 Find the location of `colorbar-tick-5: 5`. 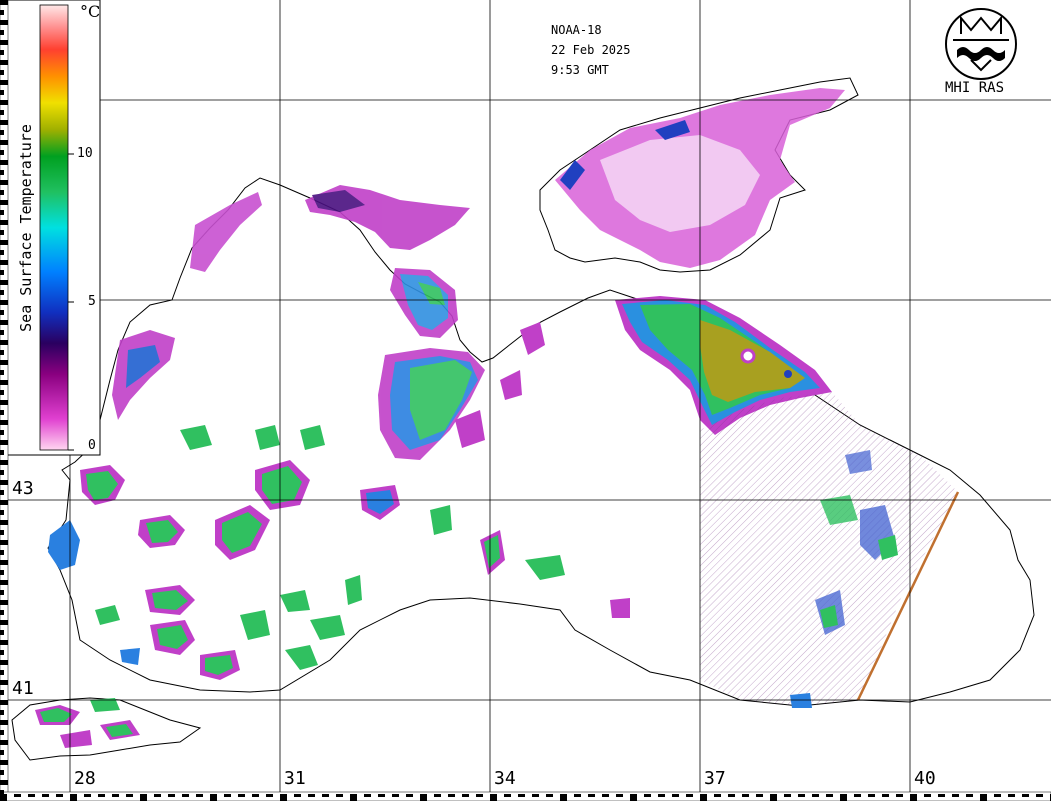

colorbar-tick-5: 5 is located at coordinates (92, 301).